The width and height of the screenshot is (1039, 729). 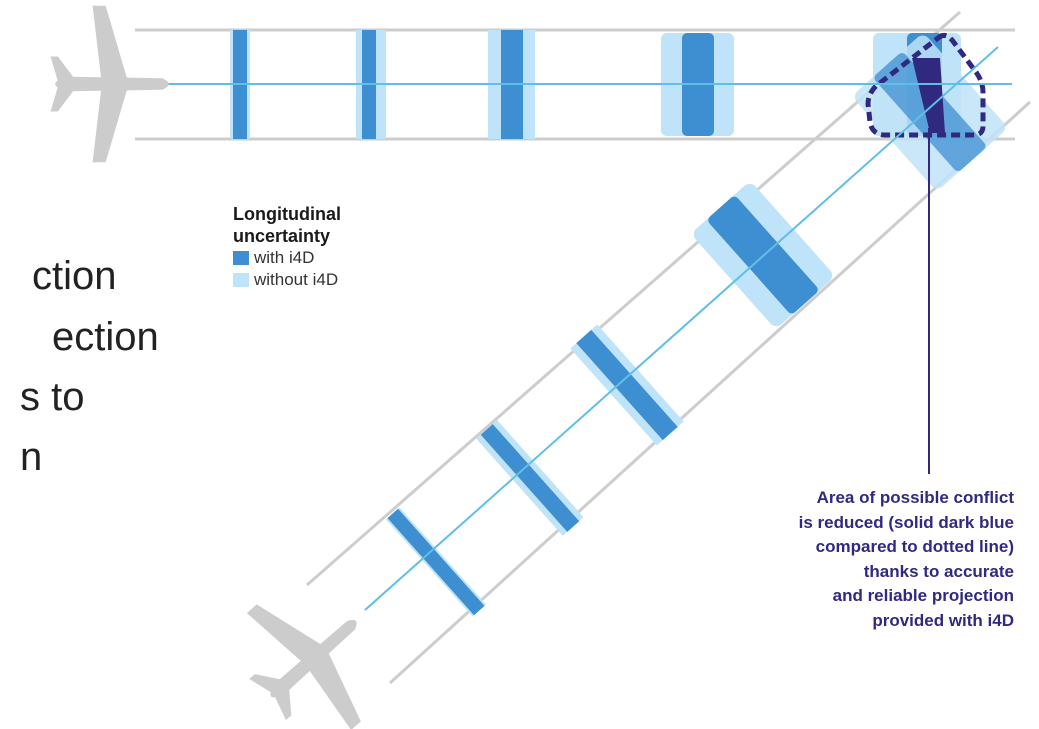 I want to click on horizontal-track, so click(x=575, y=84).